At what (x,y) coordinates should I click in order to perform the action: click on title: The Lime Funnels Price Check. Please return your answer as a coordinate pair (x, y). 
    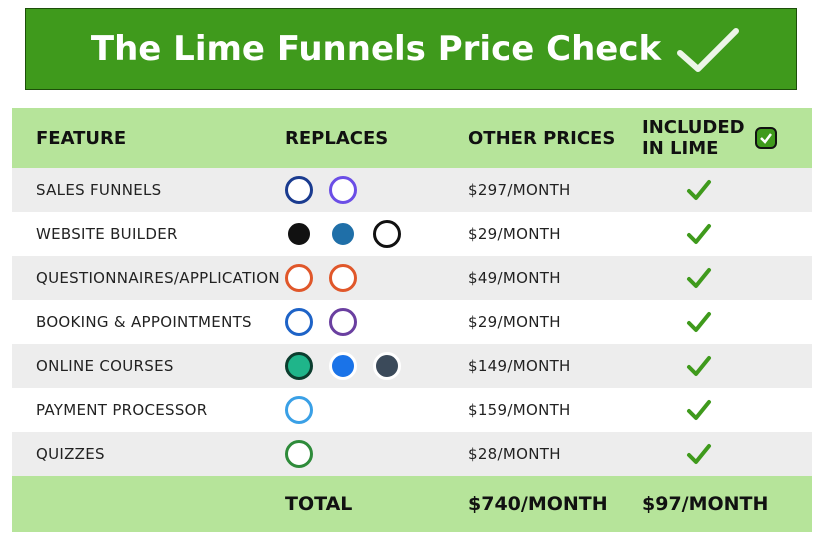
    Looking at the image, I should click on (376, 49).